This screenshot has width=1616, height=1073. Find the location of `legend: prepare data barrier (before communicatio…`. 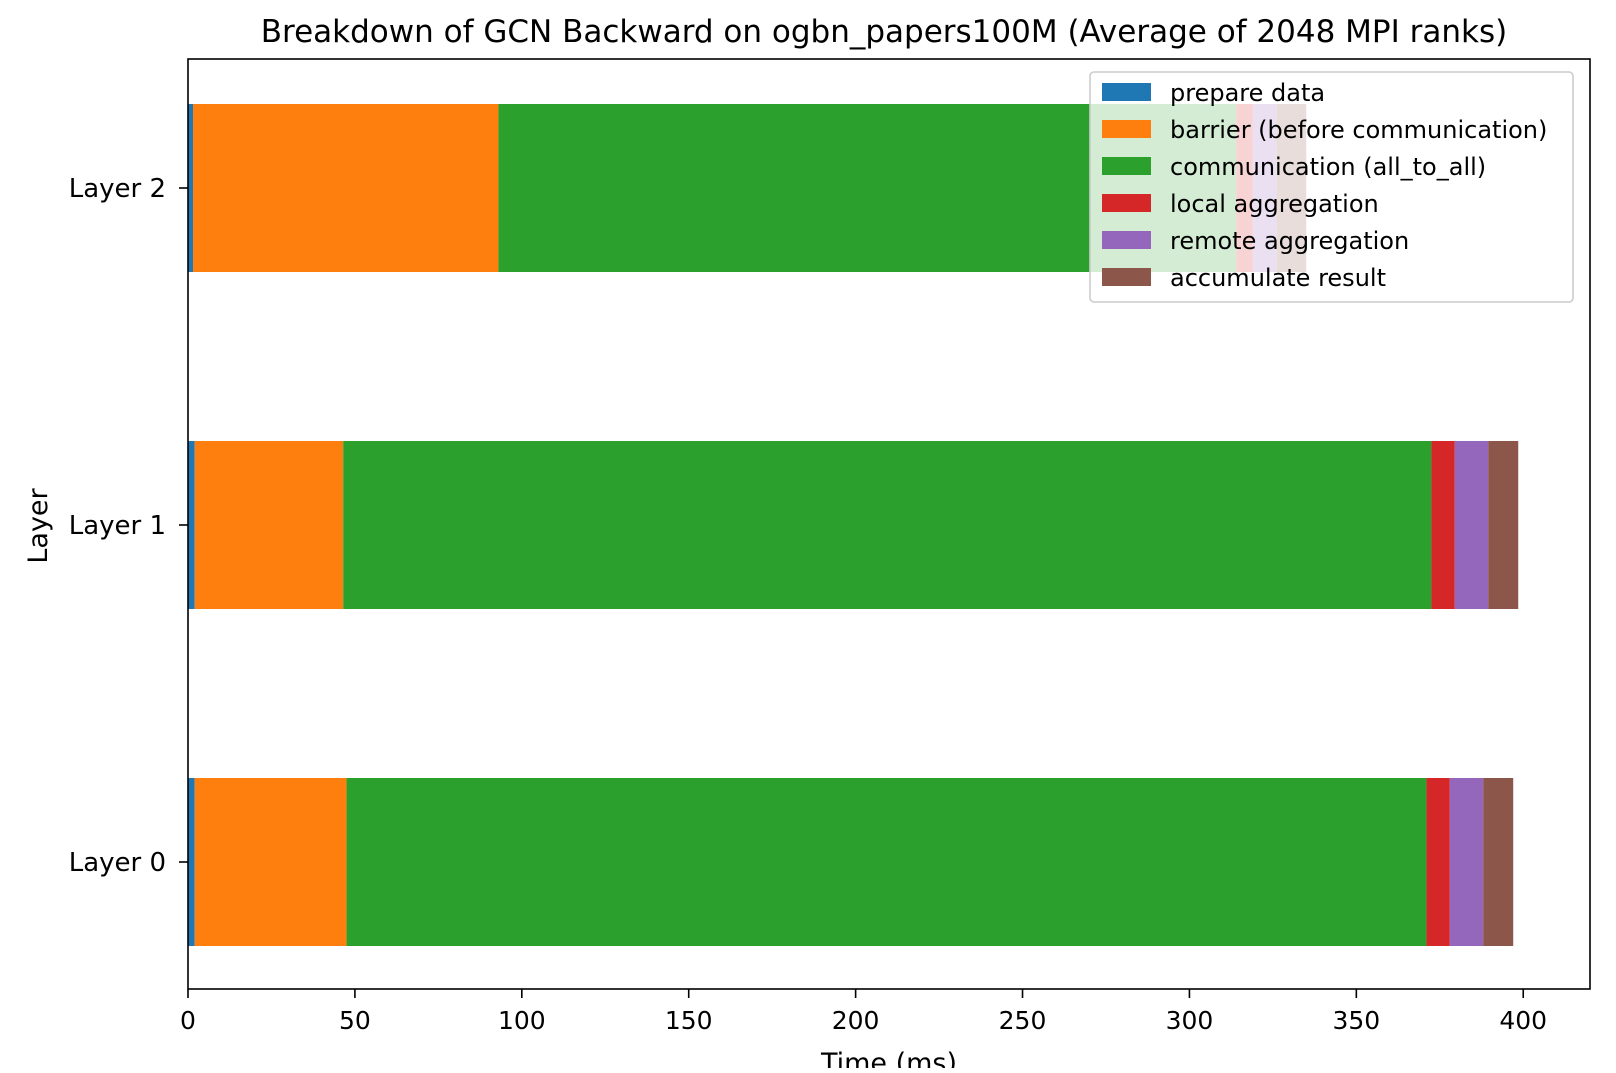

legend: prepare data barrier (before communicatio… is located at coordinates (1331, 187).